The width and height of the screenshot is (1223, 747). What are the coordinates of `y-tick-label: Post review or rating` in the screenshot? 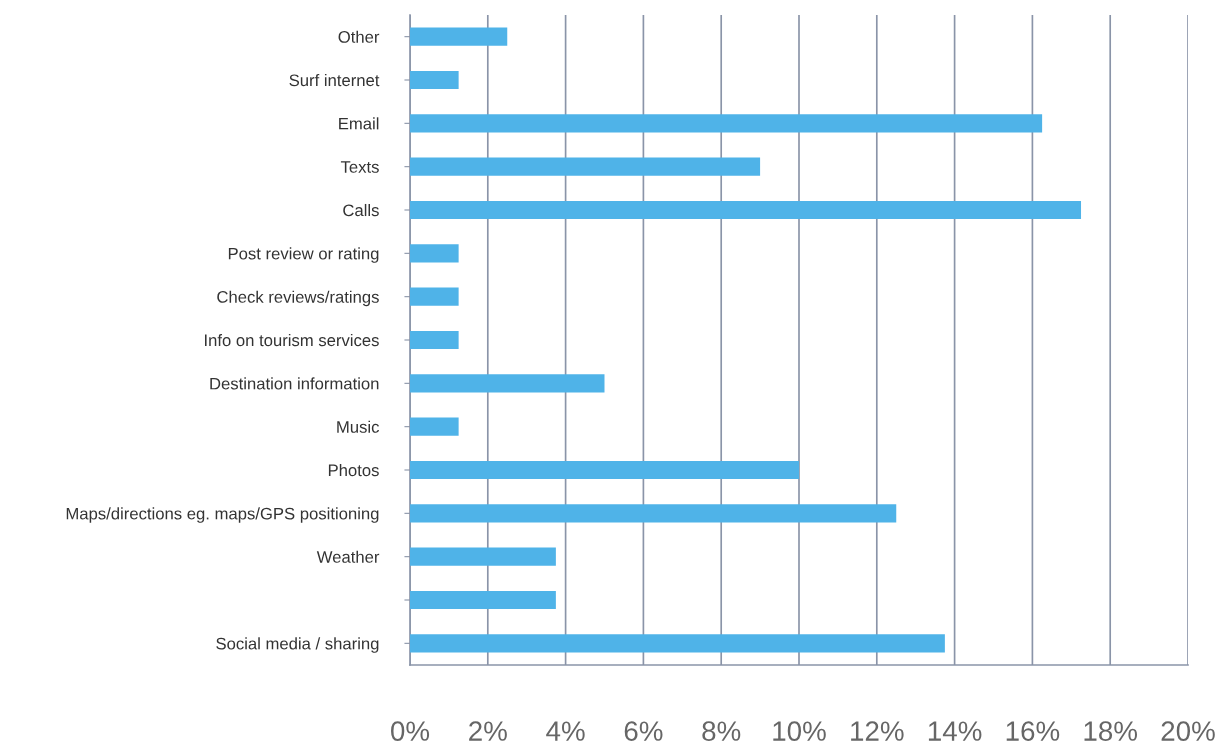 It's located at (303, 255).